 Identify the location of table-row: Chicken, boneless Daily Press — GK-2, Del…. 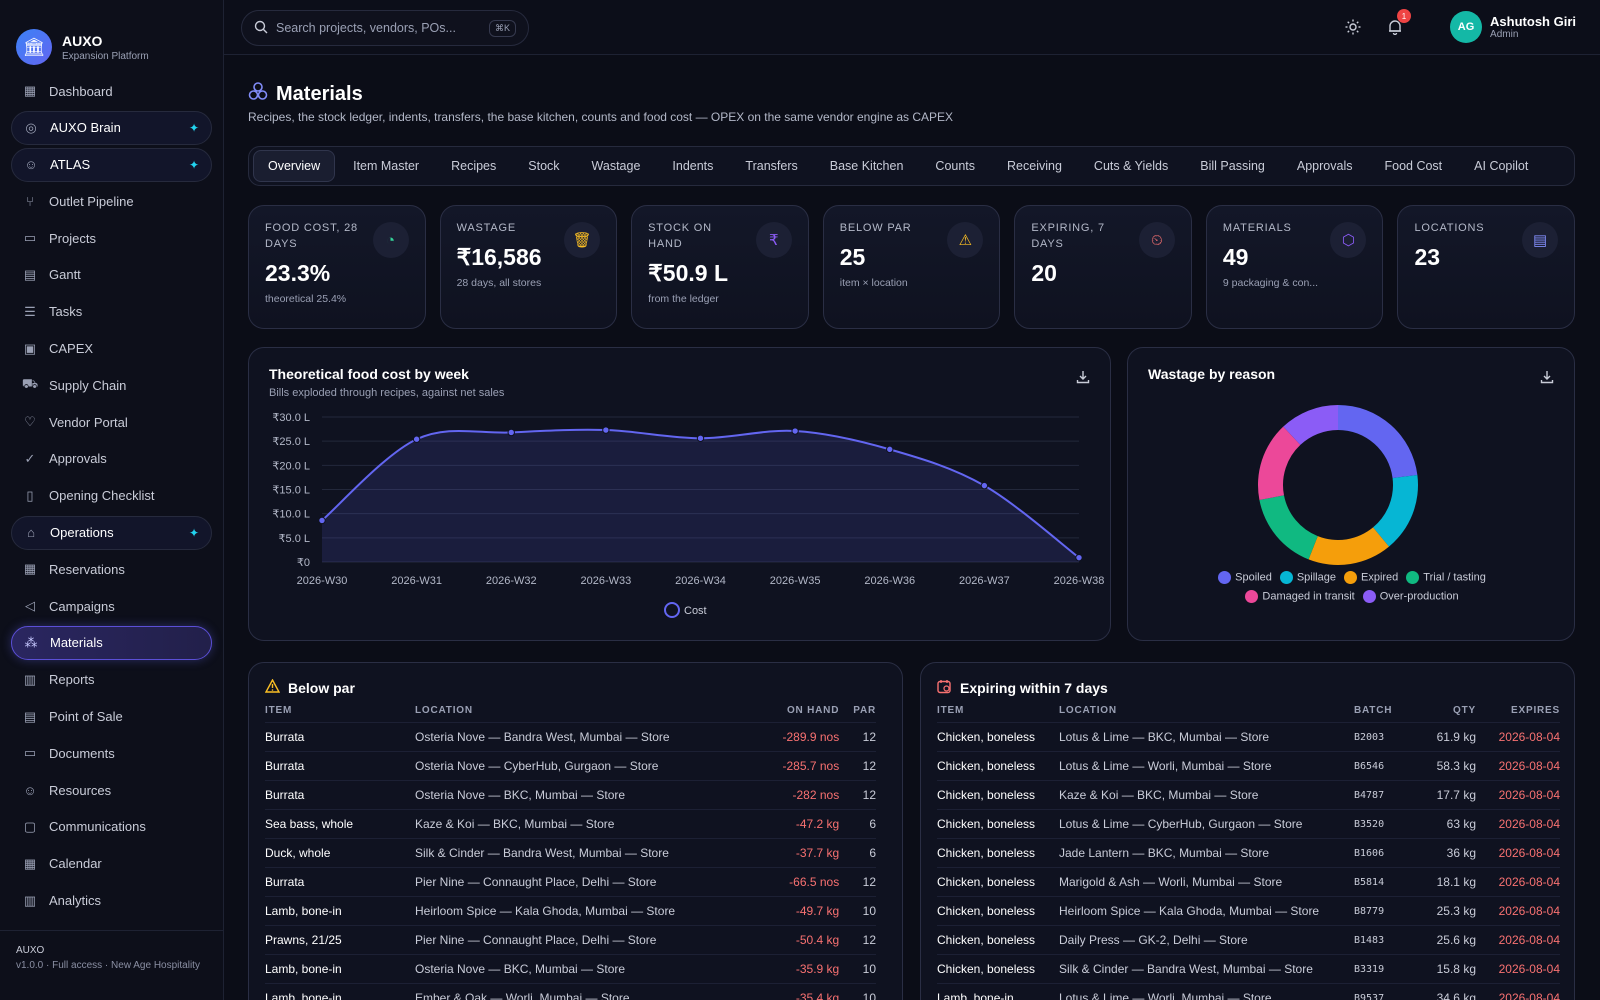
(1248, 940).